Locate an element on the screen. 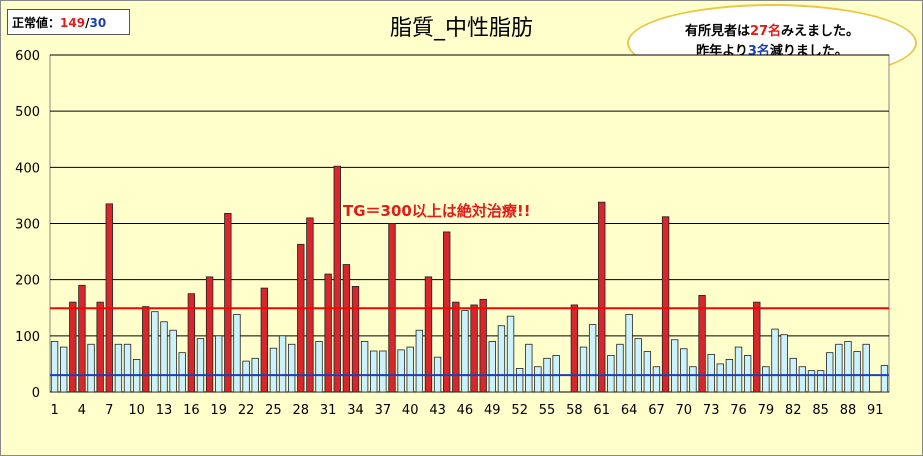  y-tick-label: 200 is located at coordinates (27, 281).